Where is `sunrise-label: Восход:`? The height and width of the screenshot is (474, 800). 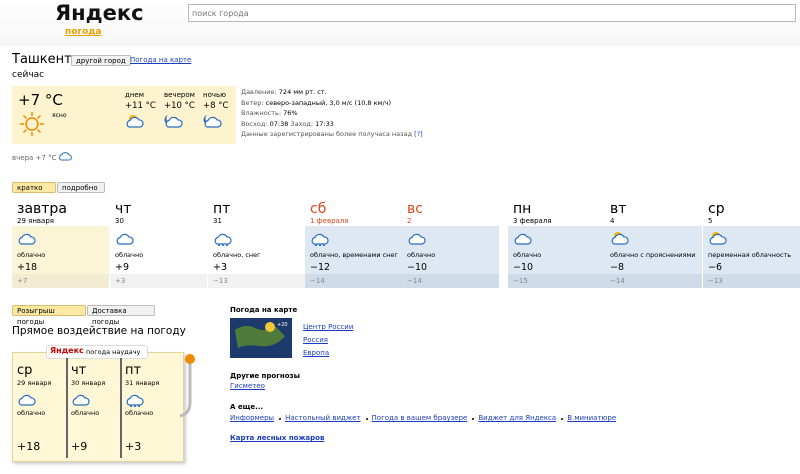
sunrise-label: Восход: is located at coordinates (254, 123).